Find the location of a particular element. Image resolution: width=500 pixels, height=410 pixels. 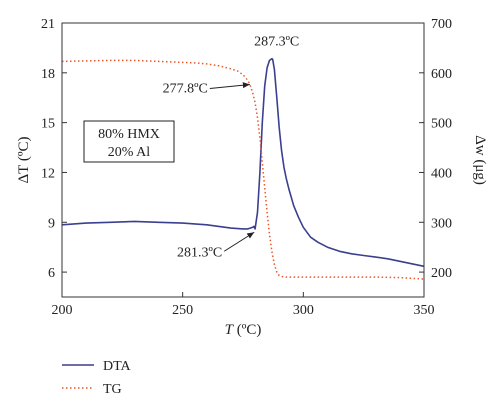

legend-label-dta: DTA is located at coordinates (117, 366).